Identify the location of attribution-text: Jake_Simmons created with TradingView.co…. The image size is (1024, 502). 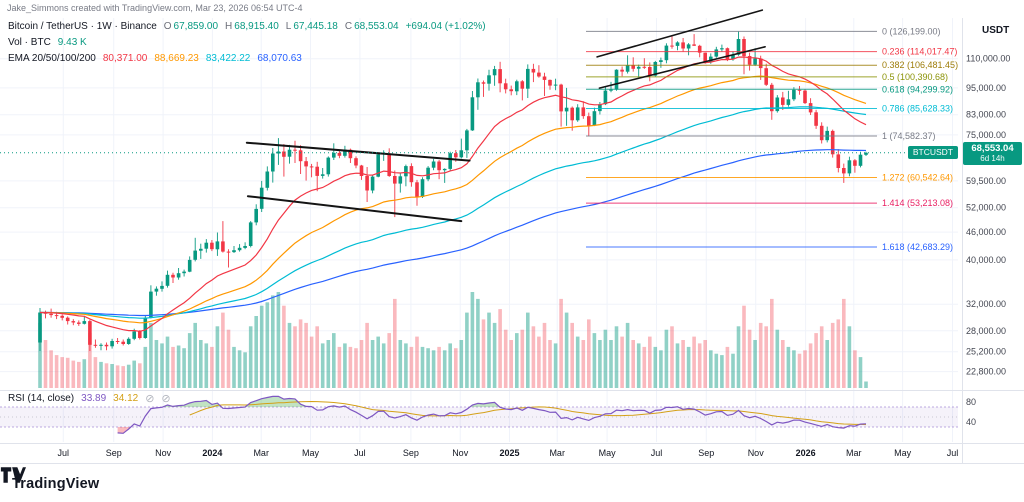
(155, 8).